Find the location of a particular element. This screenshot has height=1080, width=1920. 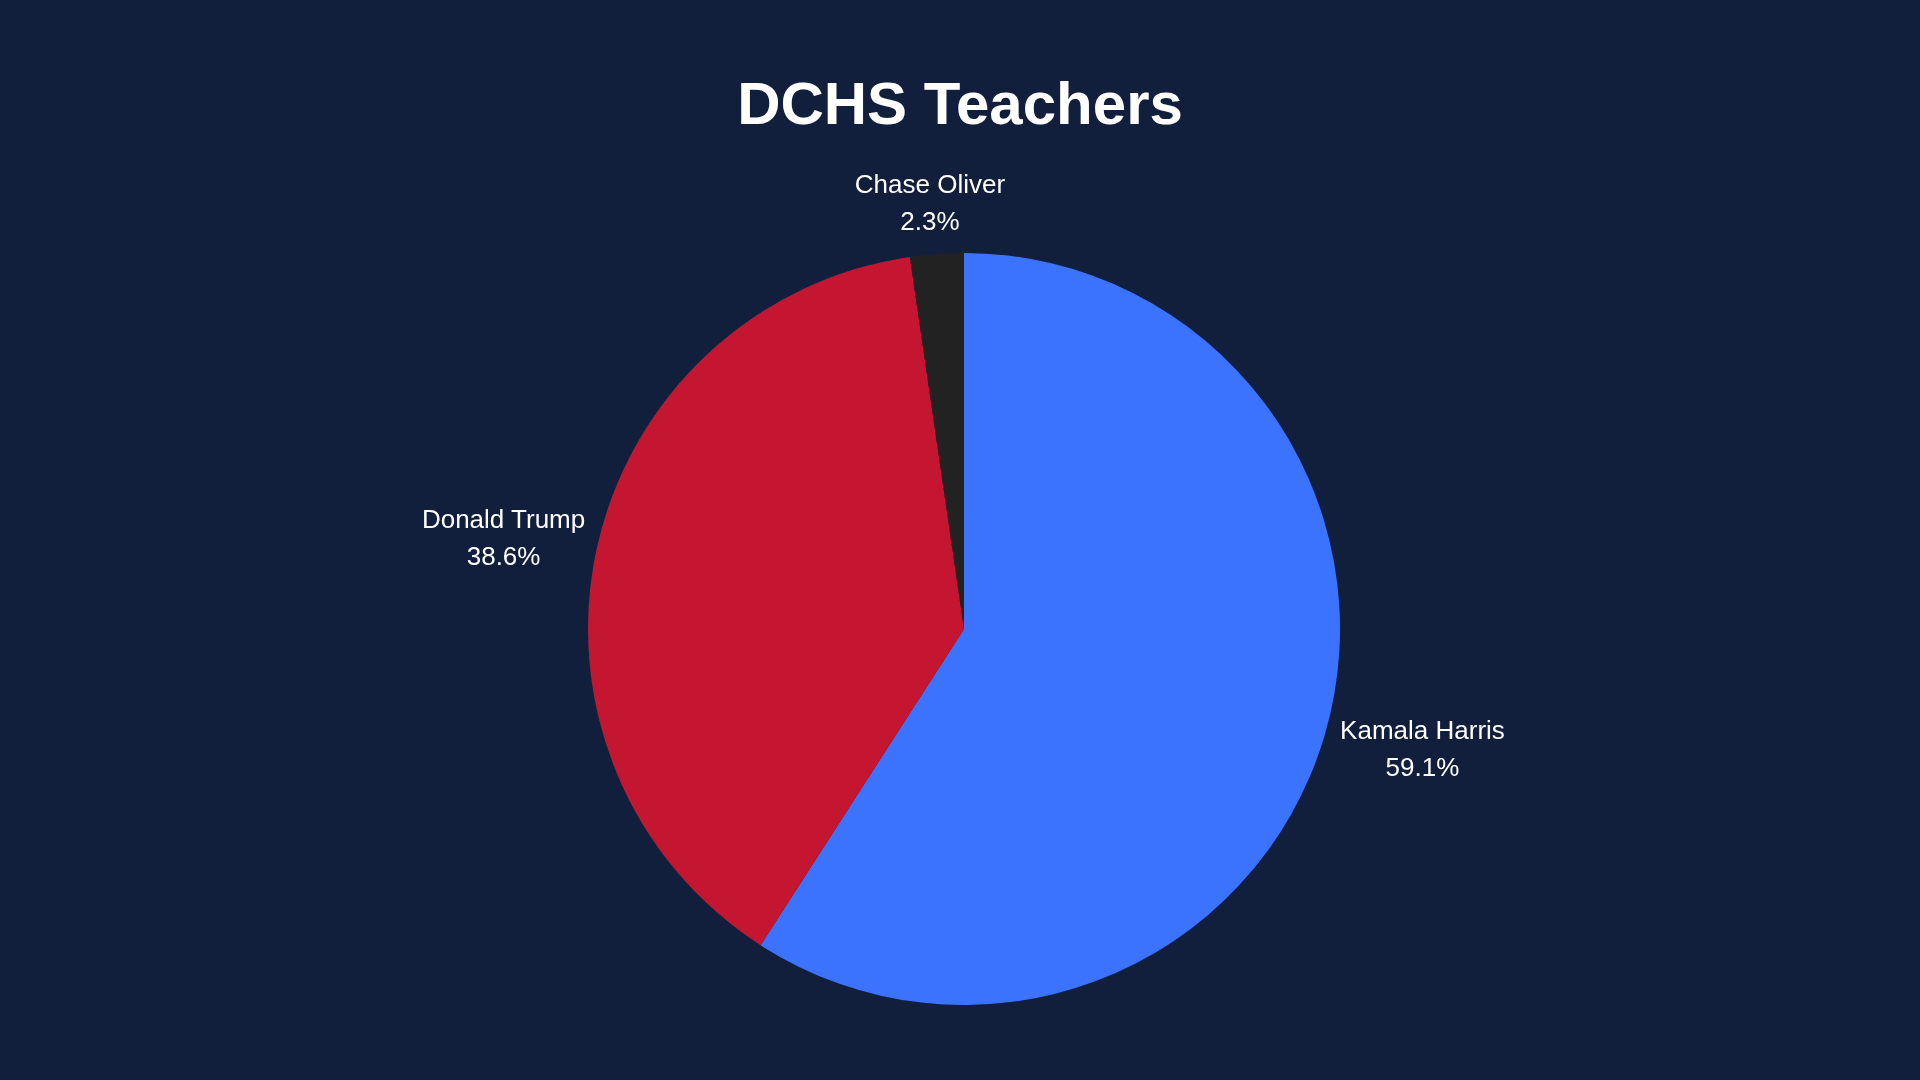

slice-label: Donald Trump is located at coordinates (503, 519).